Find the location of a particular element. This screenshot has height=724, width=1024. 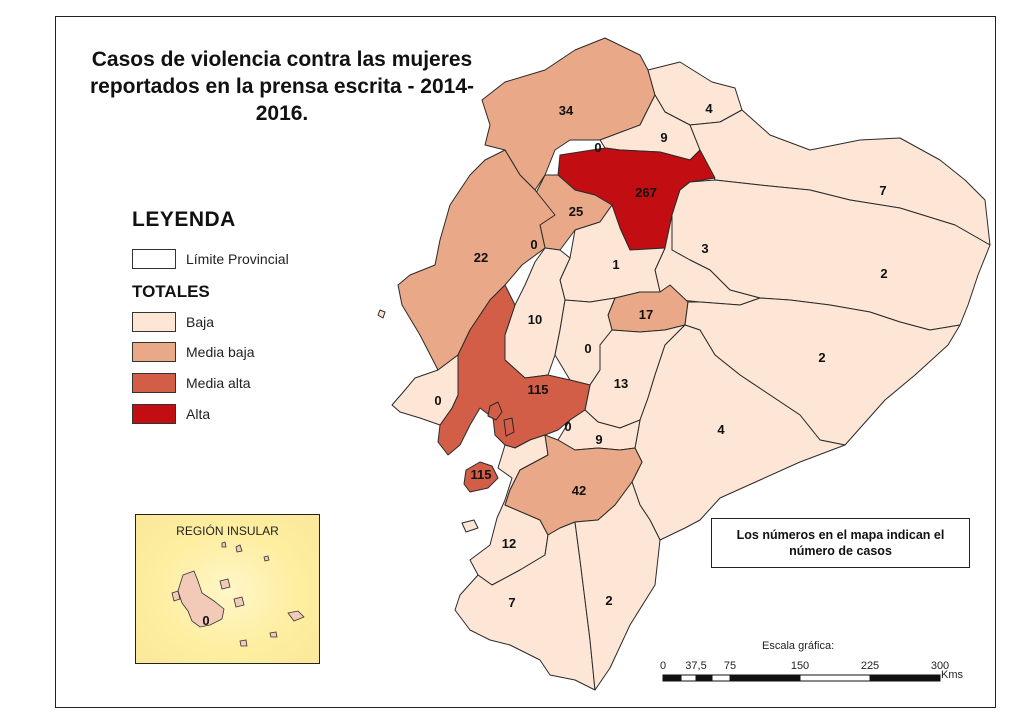

island-marchena is located at coordinates (239, 548).